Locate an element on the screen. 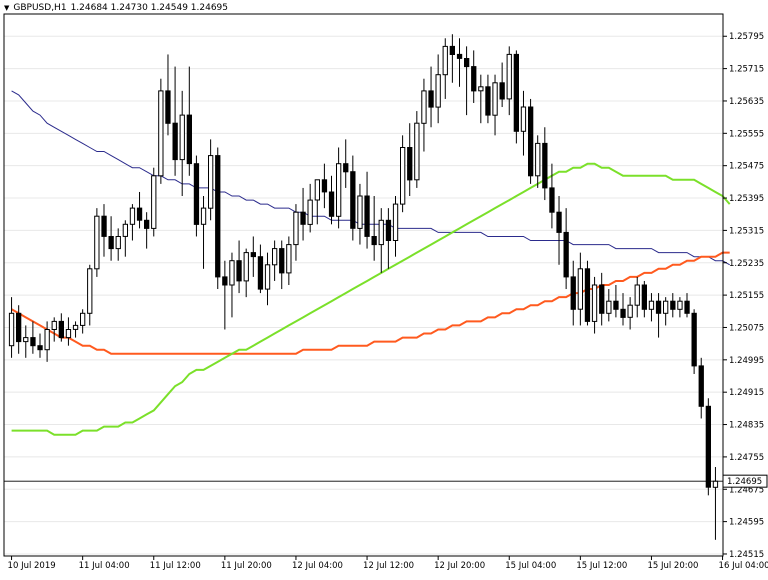  y-tick-label: 1.24515 is located at coordinates (746, 555).